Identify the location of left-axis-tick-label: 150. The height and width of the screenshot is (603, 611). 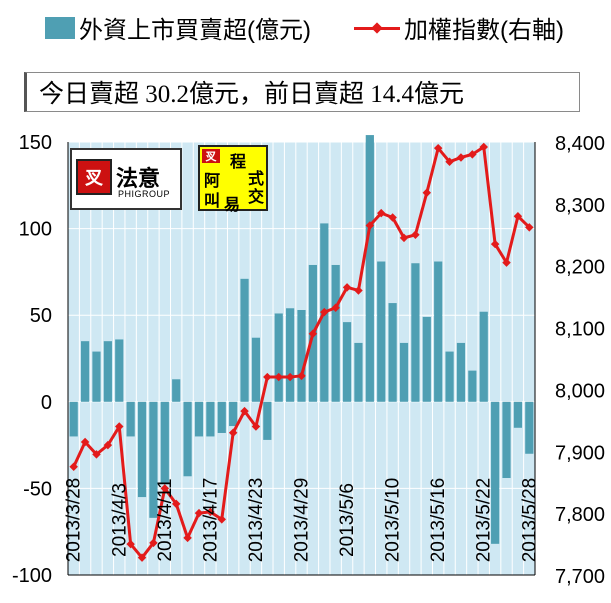
(35, 143).